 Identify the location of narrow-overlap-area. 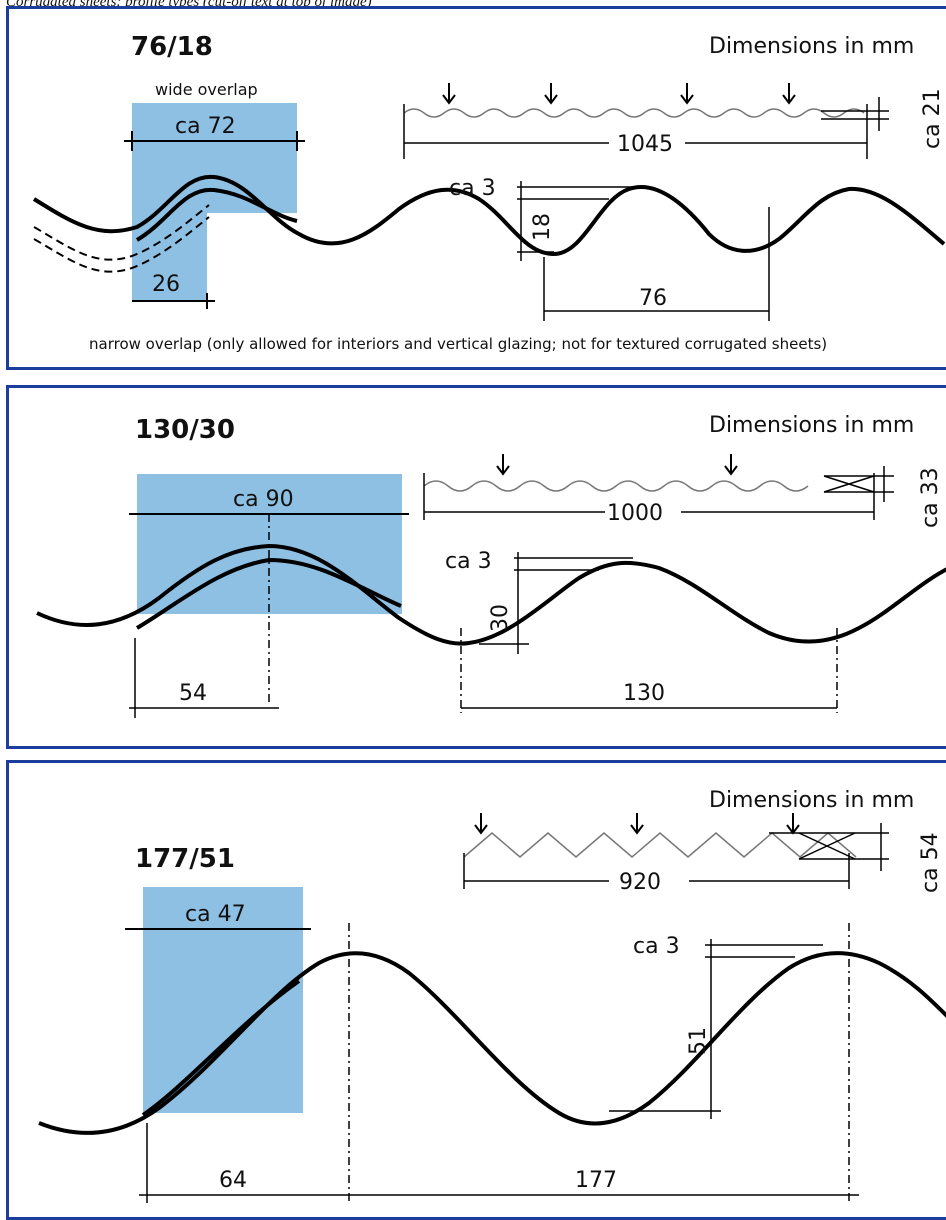
(169, 257).